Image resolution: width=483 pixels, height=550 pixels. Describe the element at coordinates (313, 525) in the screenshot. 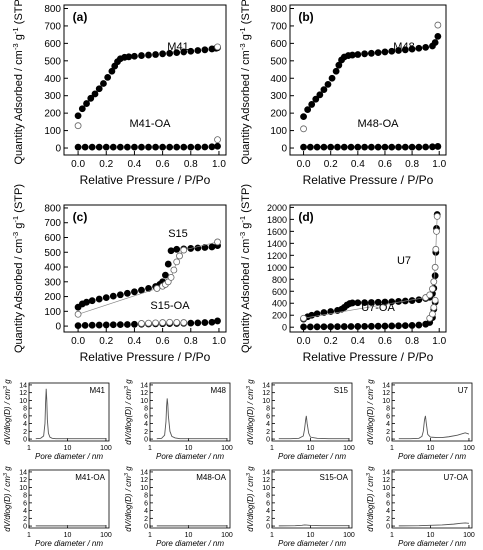

I see `distribution-curve` at that location.